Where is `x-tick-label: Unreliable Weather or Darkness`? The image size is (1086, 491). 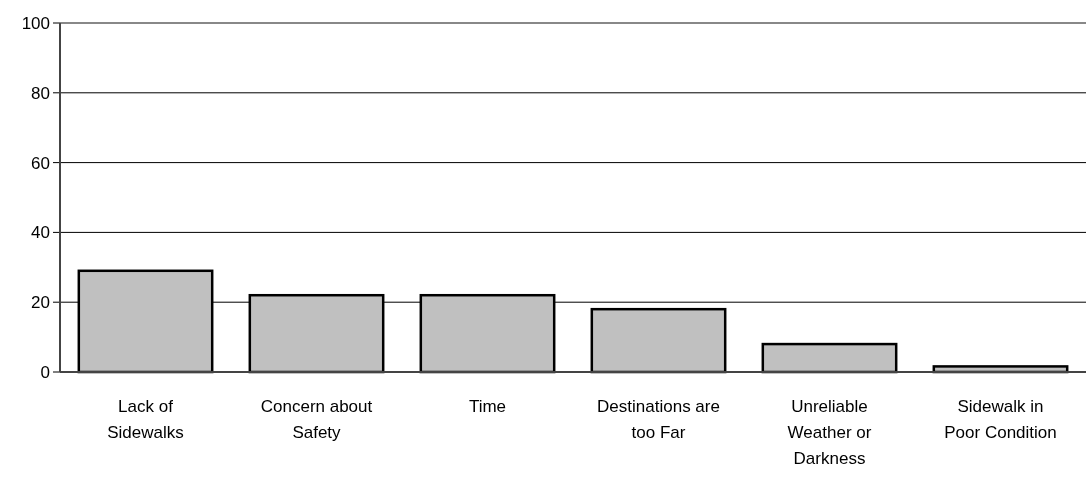 x-tick-label: Unreliable Weather or Darkness is located at coordinates (829, 432).